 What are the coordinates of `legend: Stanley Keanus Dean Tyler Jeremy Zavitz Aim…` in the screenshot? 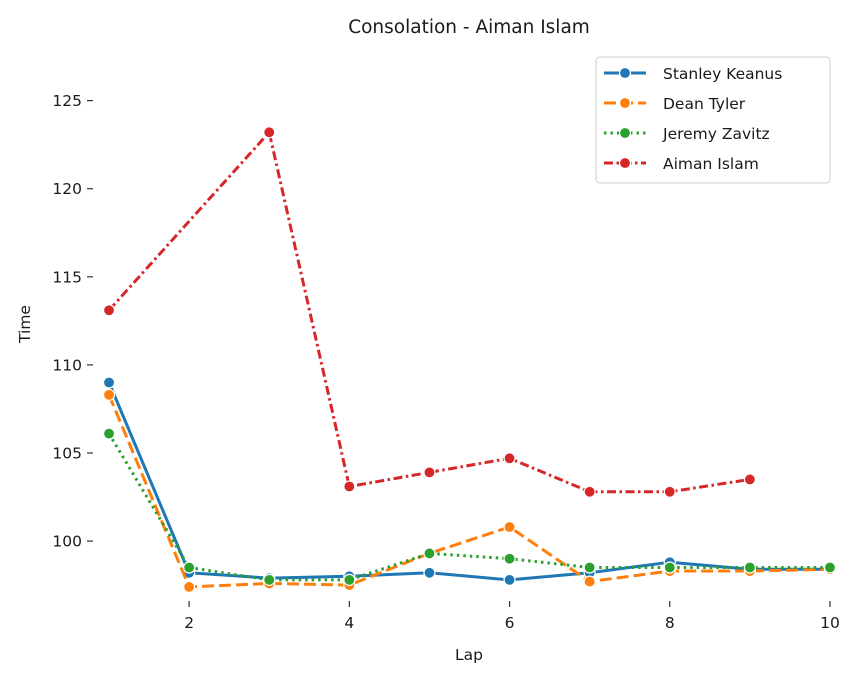 It's located at (713, 120).